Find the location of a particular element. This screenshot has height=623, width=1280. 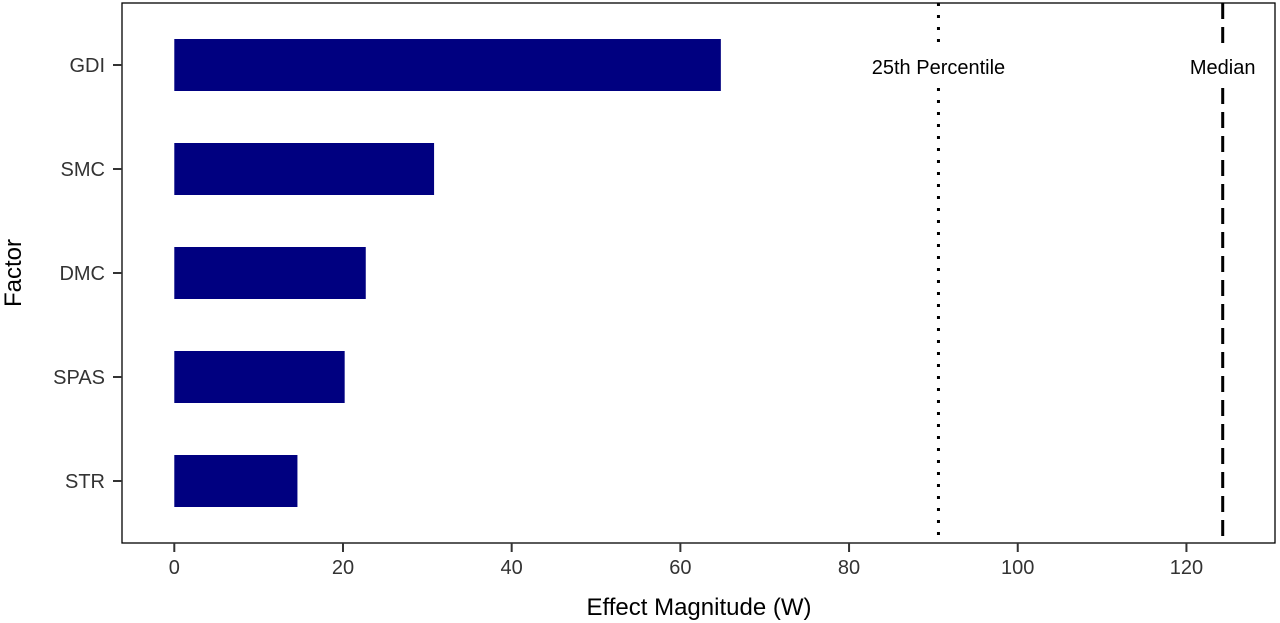

y-tick-label-spas: SPAS is located at coordinates (79, 378).